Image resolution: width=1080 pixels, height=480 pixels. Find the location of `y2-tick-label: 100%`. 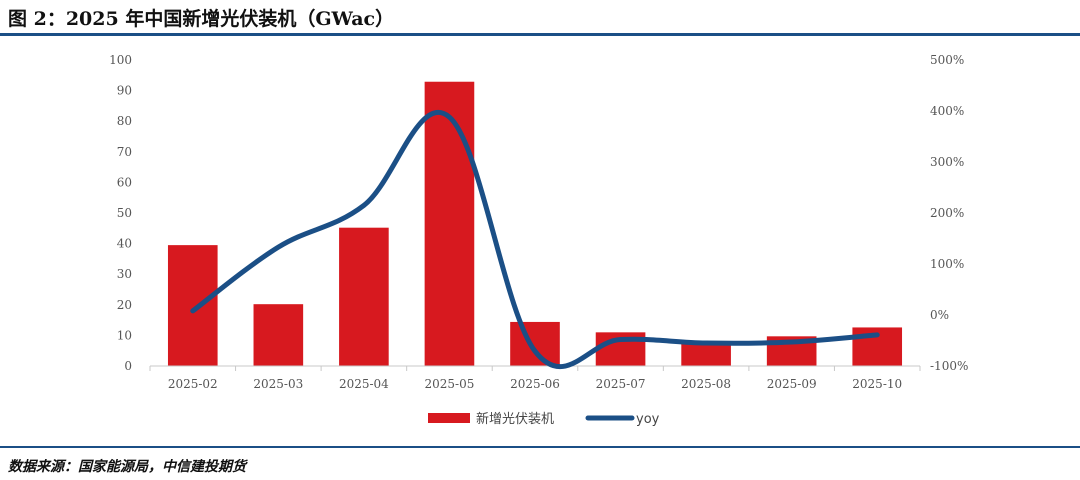

y2-tick-label: 100% is located at coordinates (947, 264).